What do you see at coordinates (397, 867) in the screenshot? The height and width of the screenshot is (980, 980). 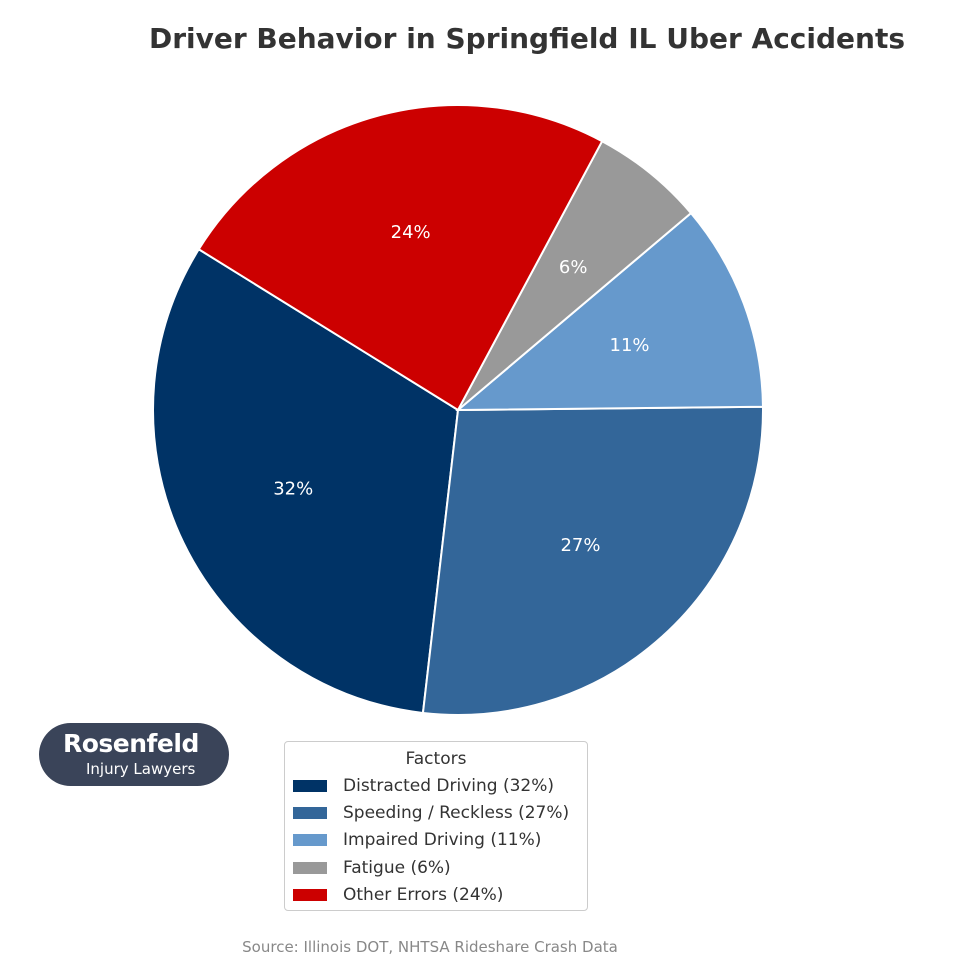 I see `legend-label: Fatigue (6%)` at bounding box center [397, 867].